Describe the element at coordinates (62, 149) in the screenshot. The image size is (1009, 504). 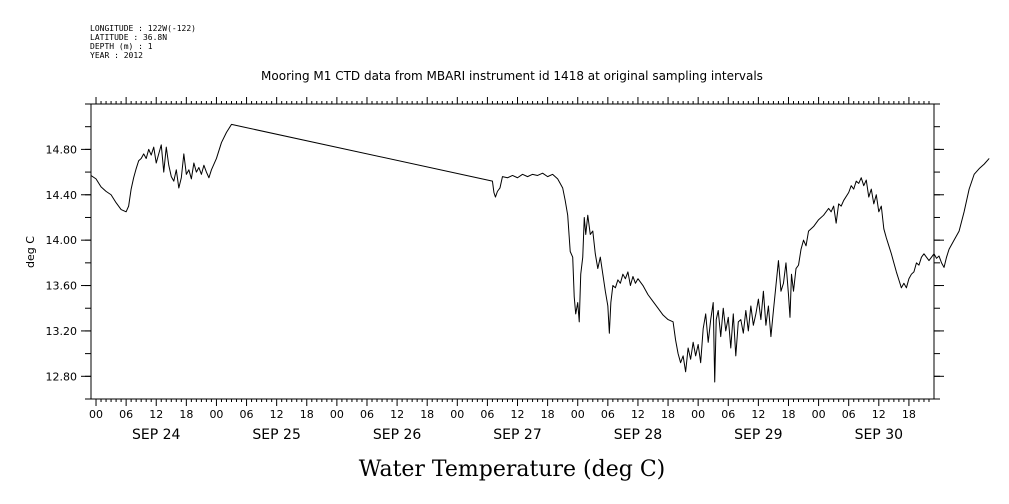
I see `y-tick-label: 14.80` at that location.